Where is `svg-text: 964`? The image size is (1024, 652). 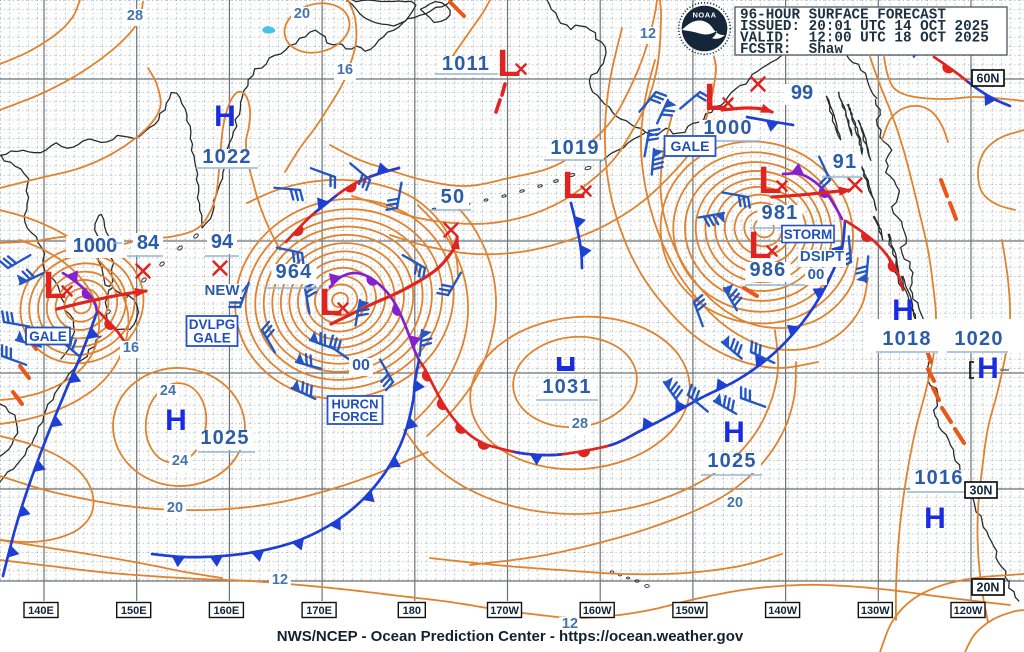
svg-text: 964 is located at coordinates (294, 272).